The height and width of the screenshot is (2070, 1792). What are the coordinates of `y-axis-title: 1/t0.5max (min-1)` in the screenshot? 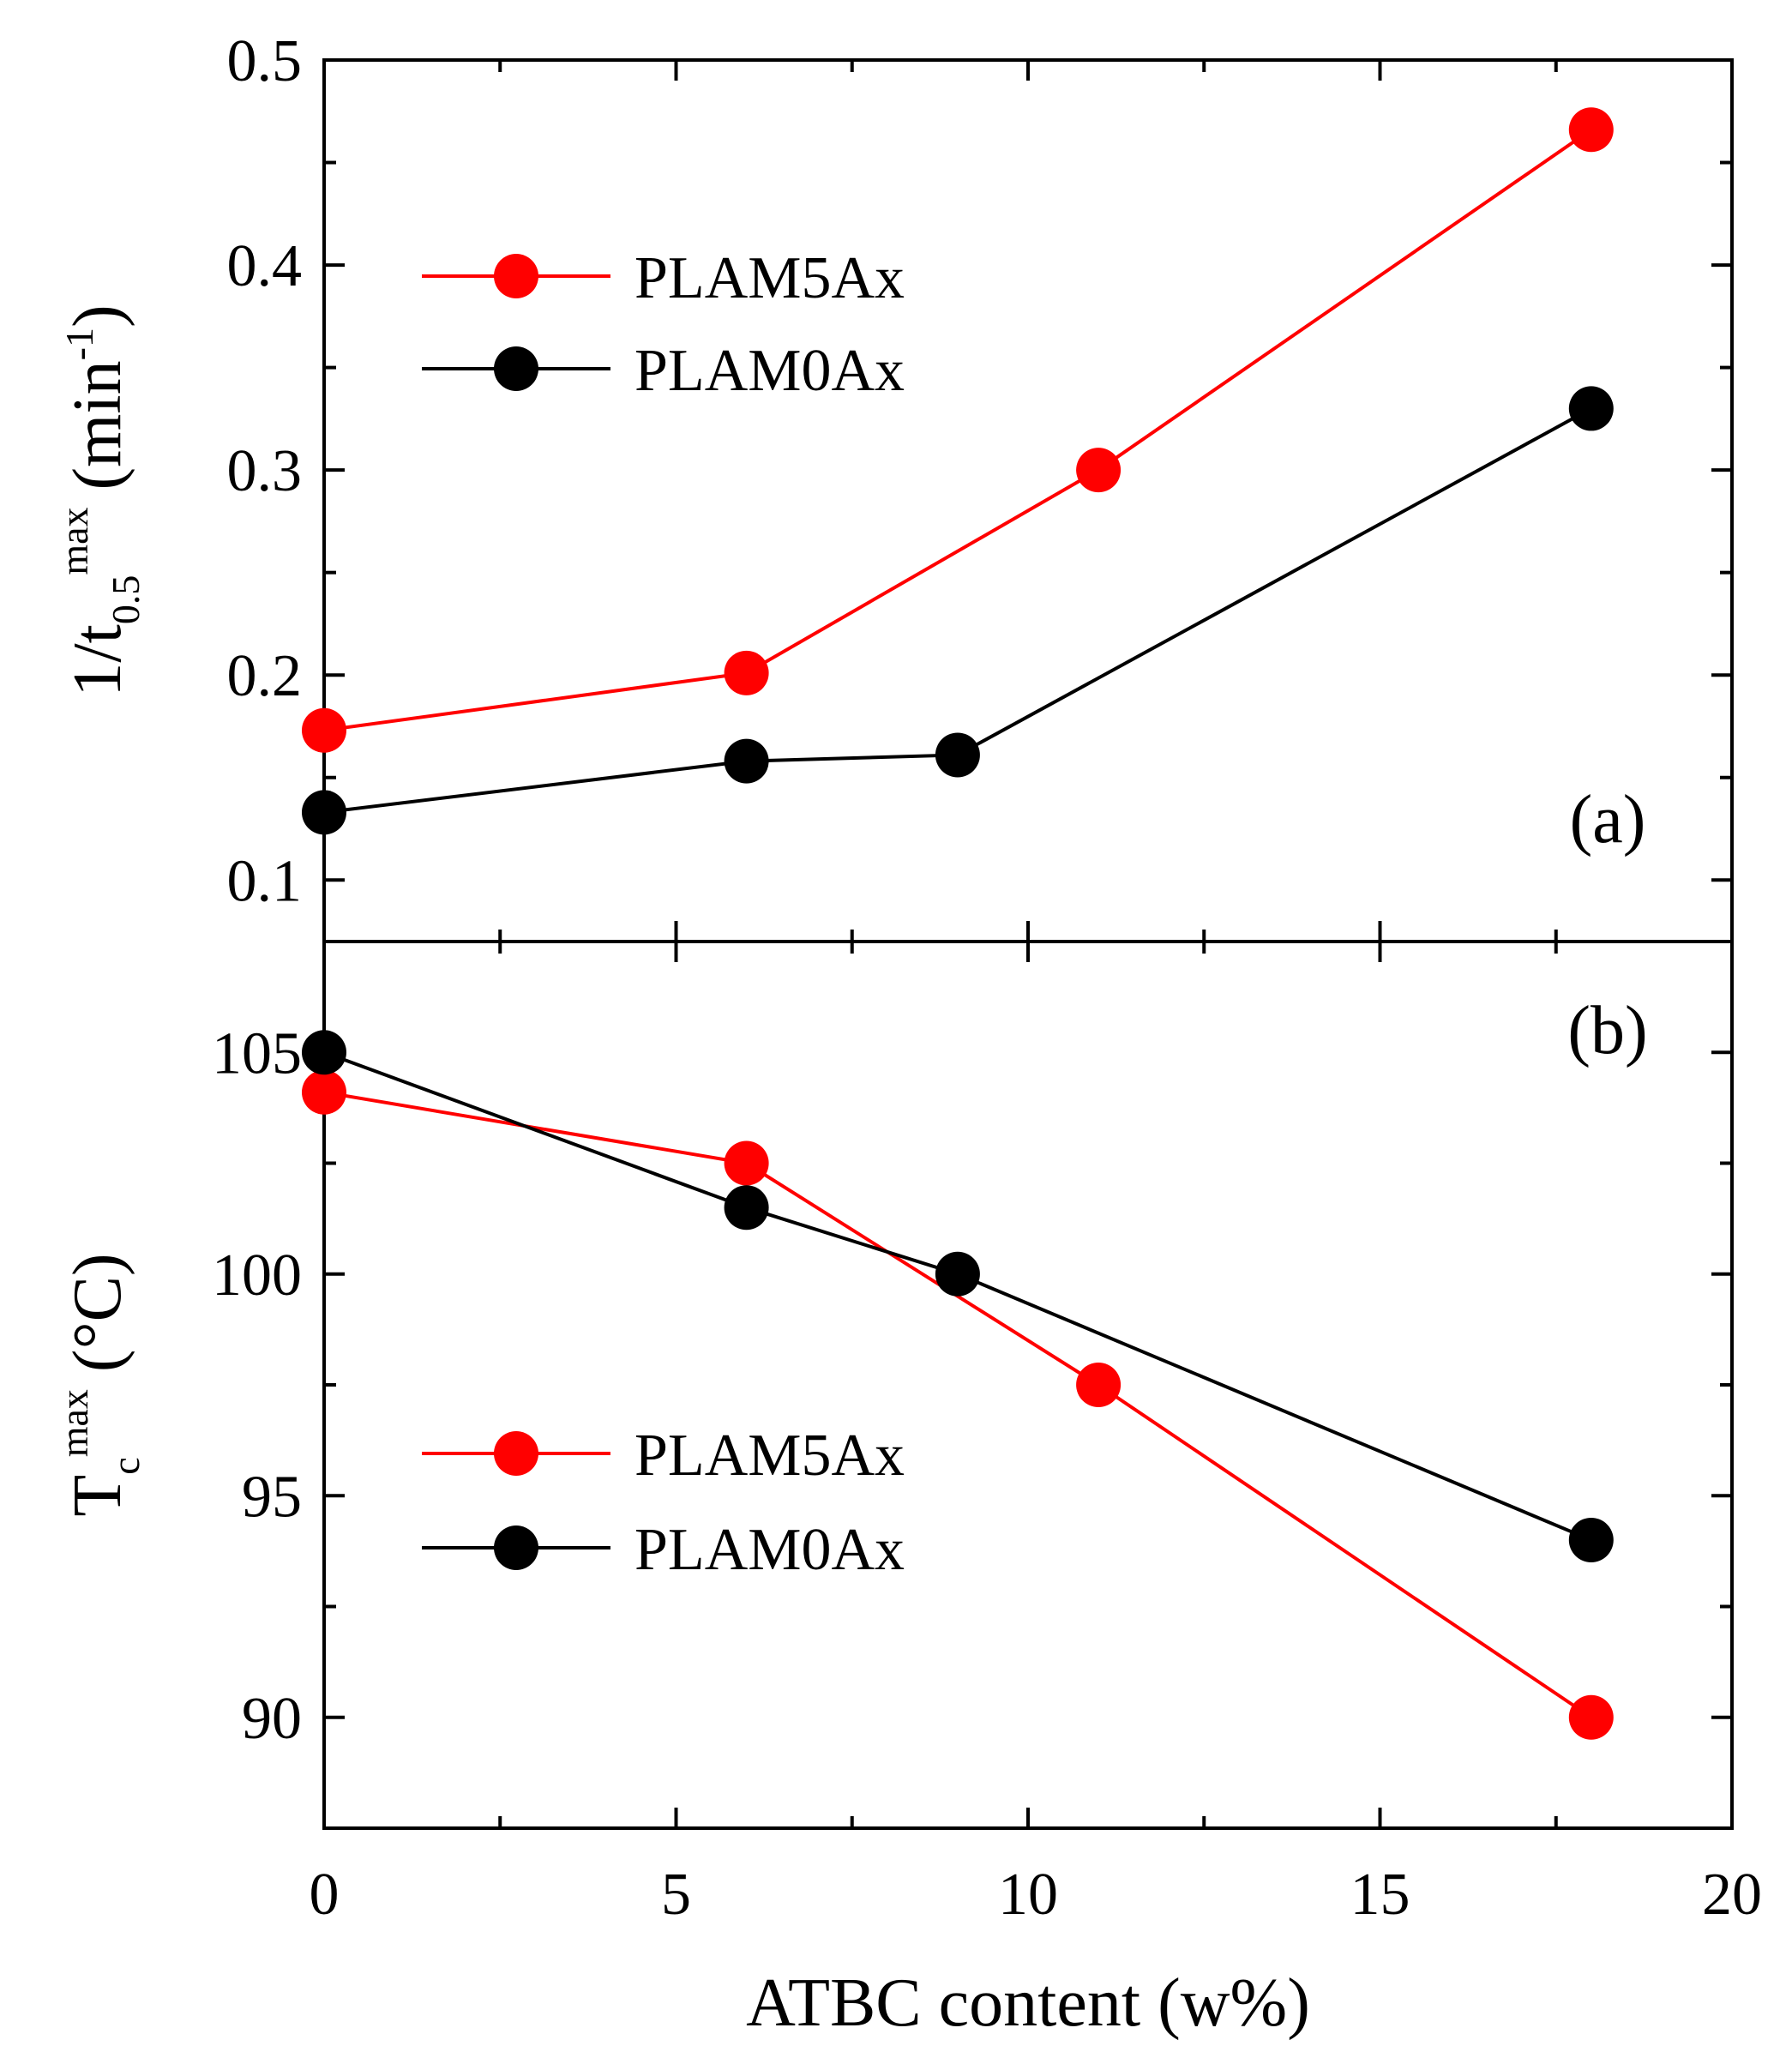 It's located at (99, 500).